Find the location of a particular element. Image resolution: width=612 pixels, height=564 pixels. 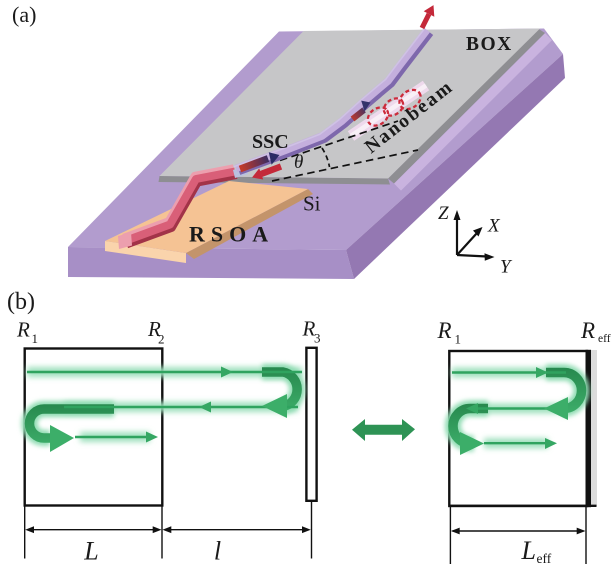

svg-text: (a) is located at coordinates (24, 14).